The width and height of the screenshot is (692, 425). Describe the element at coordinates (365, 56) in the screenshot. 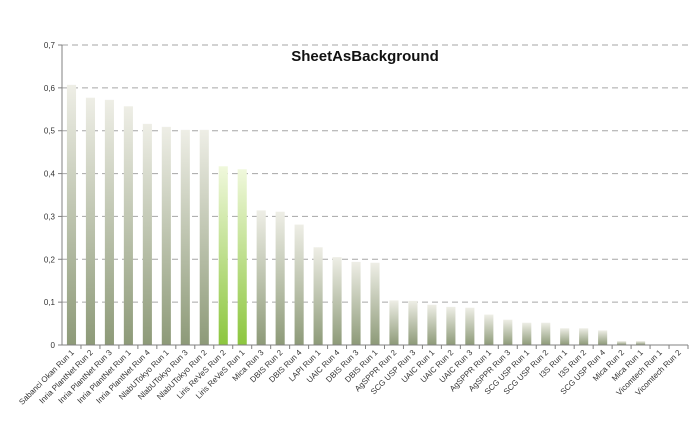

I see `chart-title: SheetAsBackground` at that location.